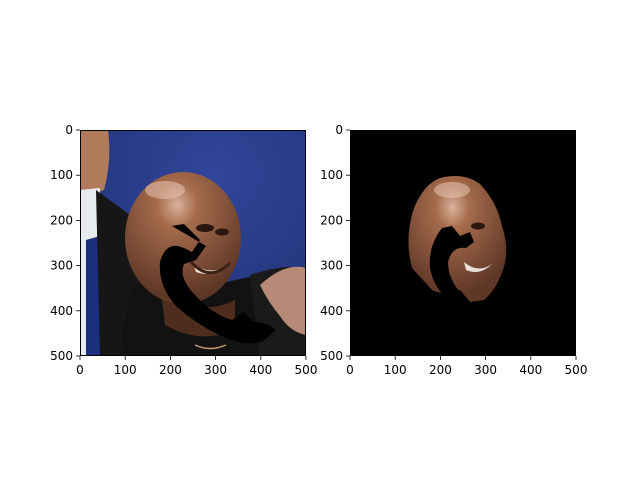 The image size is (640, 480). What do you see at coordinates (69, 130) in the screenshot?
I see `original-photo-y-tick-label: 0` at bounding box center [69, 130].